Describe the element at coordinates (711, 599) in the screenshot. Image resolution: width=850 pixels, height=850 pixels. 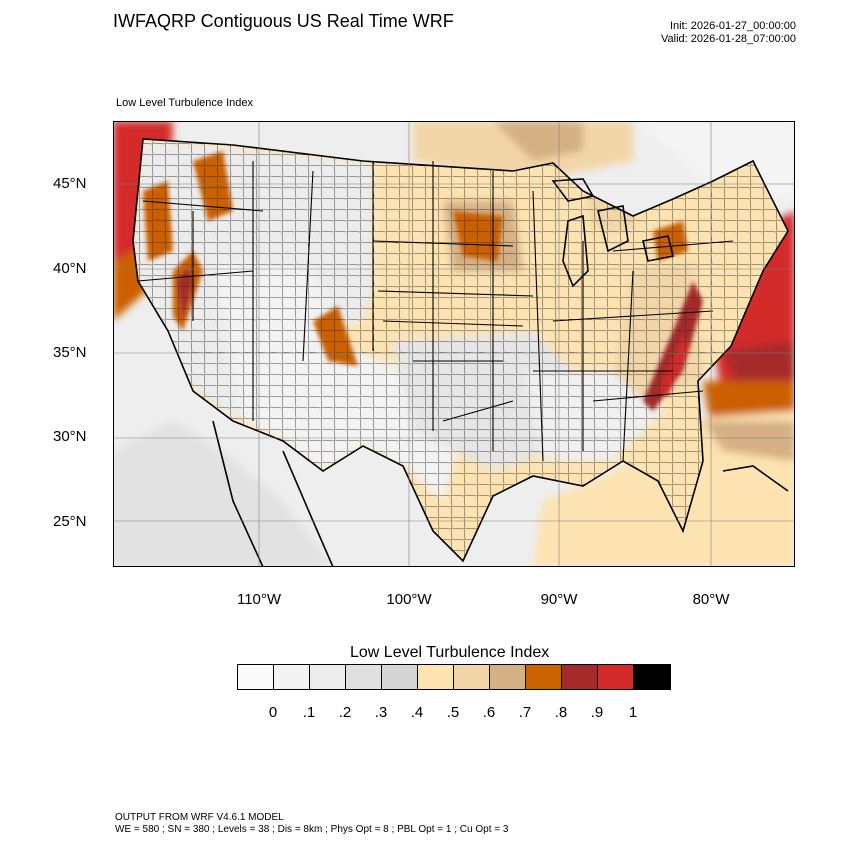
I see `lon-label-80: 80°W` at that location.